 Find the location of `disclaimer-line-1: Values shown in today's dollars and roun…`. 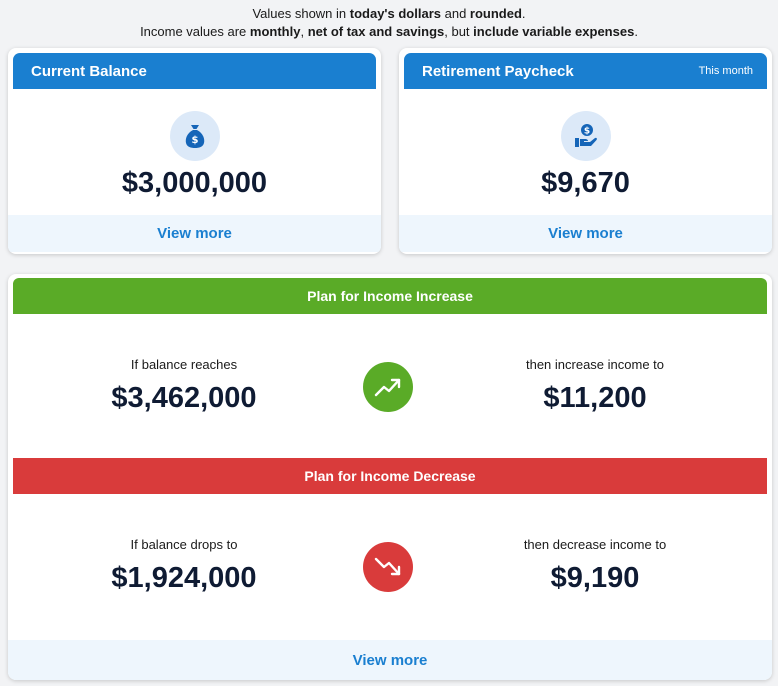

disclaimer-line-1: Values shown in today's dollars and roun… is located at coordinates (389, 13).